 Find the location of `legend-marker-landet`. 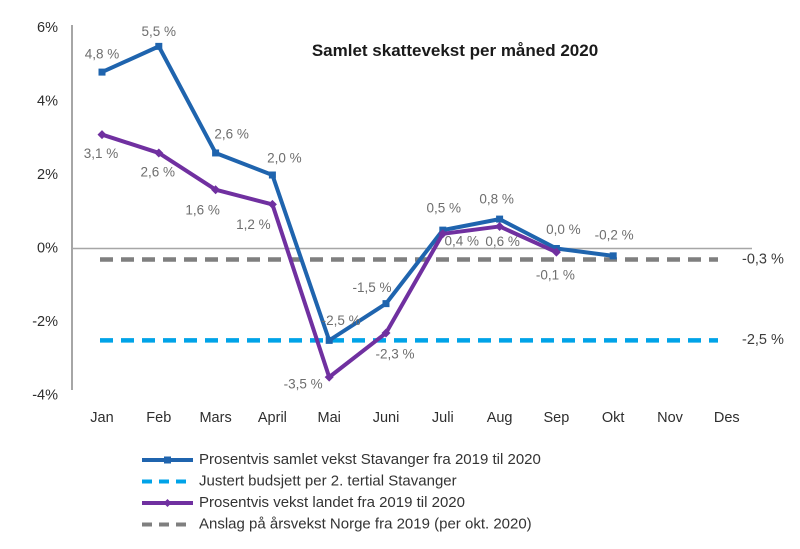

legend-marker-landet is located at coordinates (167, 503).